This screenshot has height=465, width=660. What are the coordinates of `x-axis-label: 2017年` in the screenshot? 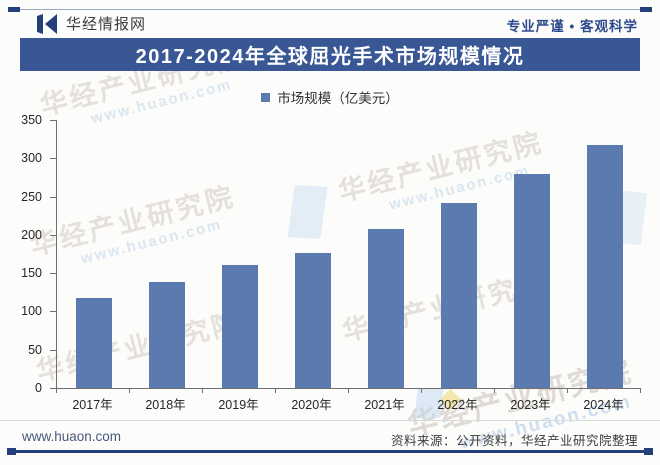 It's located at (92, 405).